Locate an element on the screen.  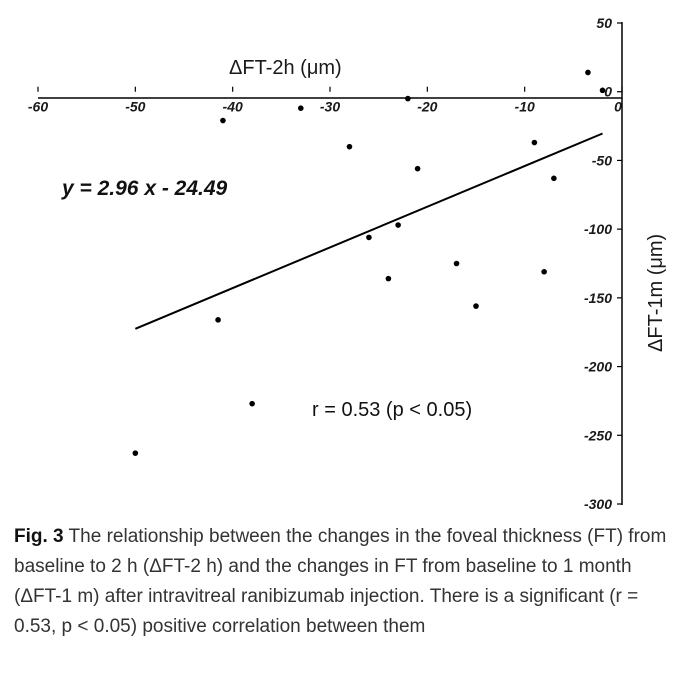
y-tick-label: -300 is located at coordinates (598, 504).